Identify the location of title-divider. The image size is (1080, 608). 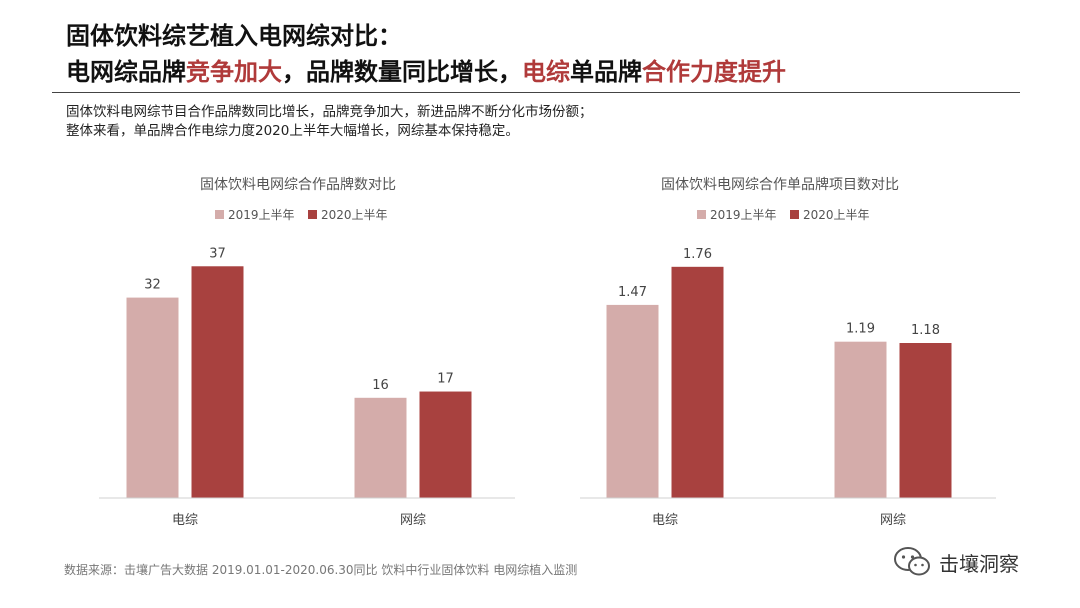
(536, 92).